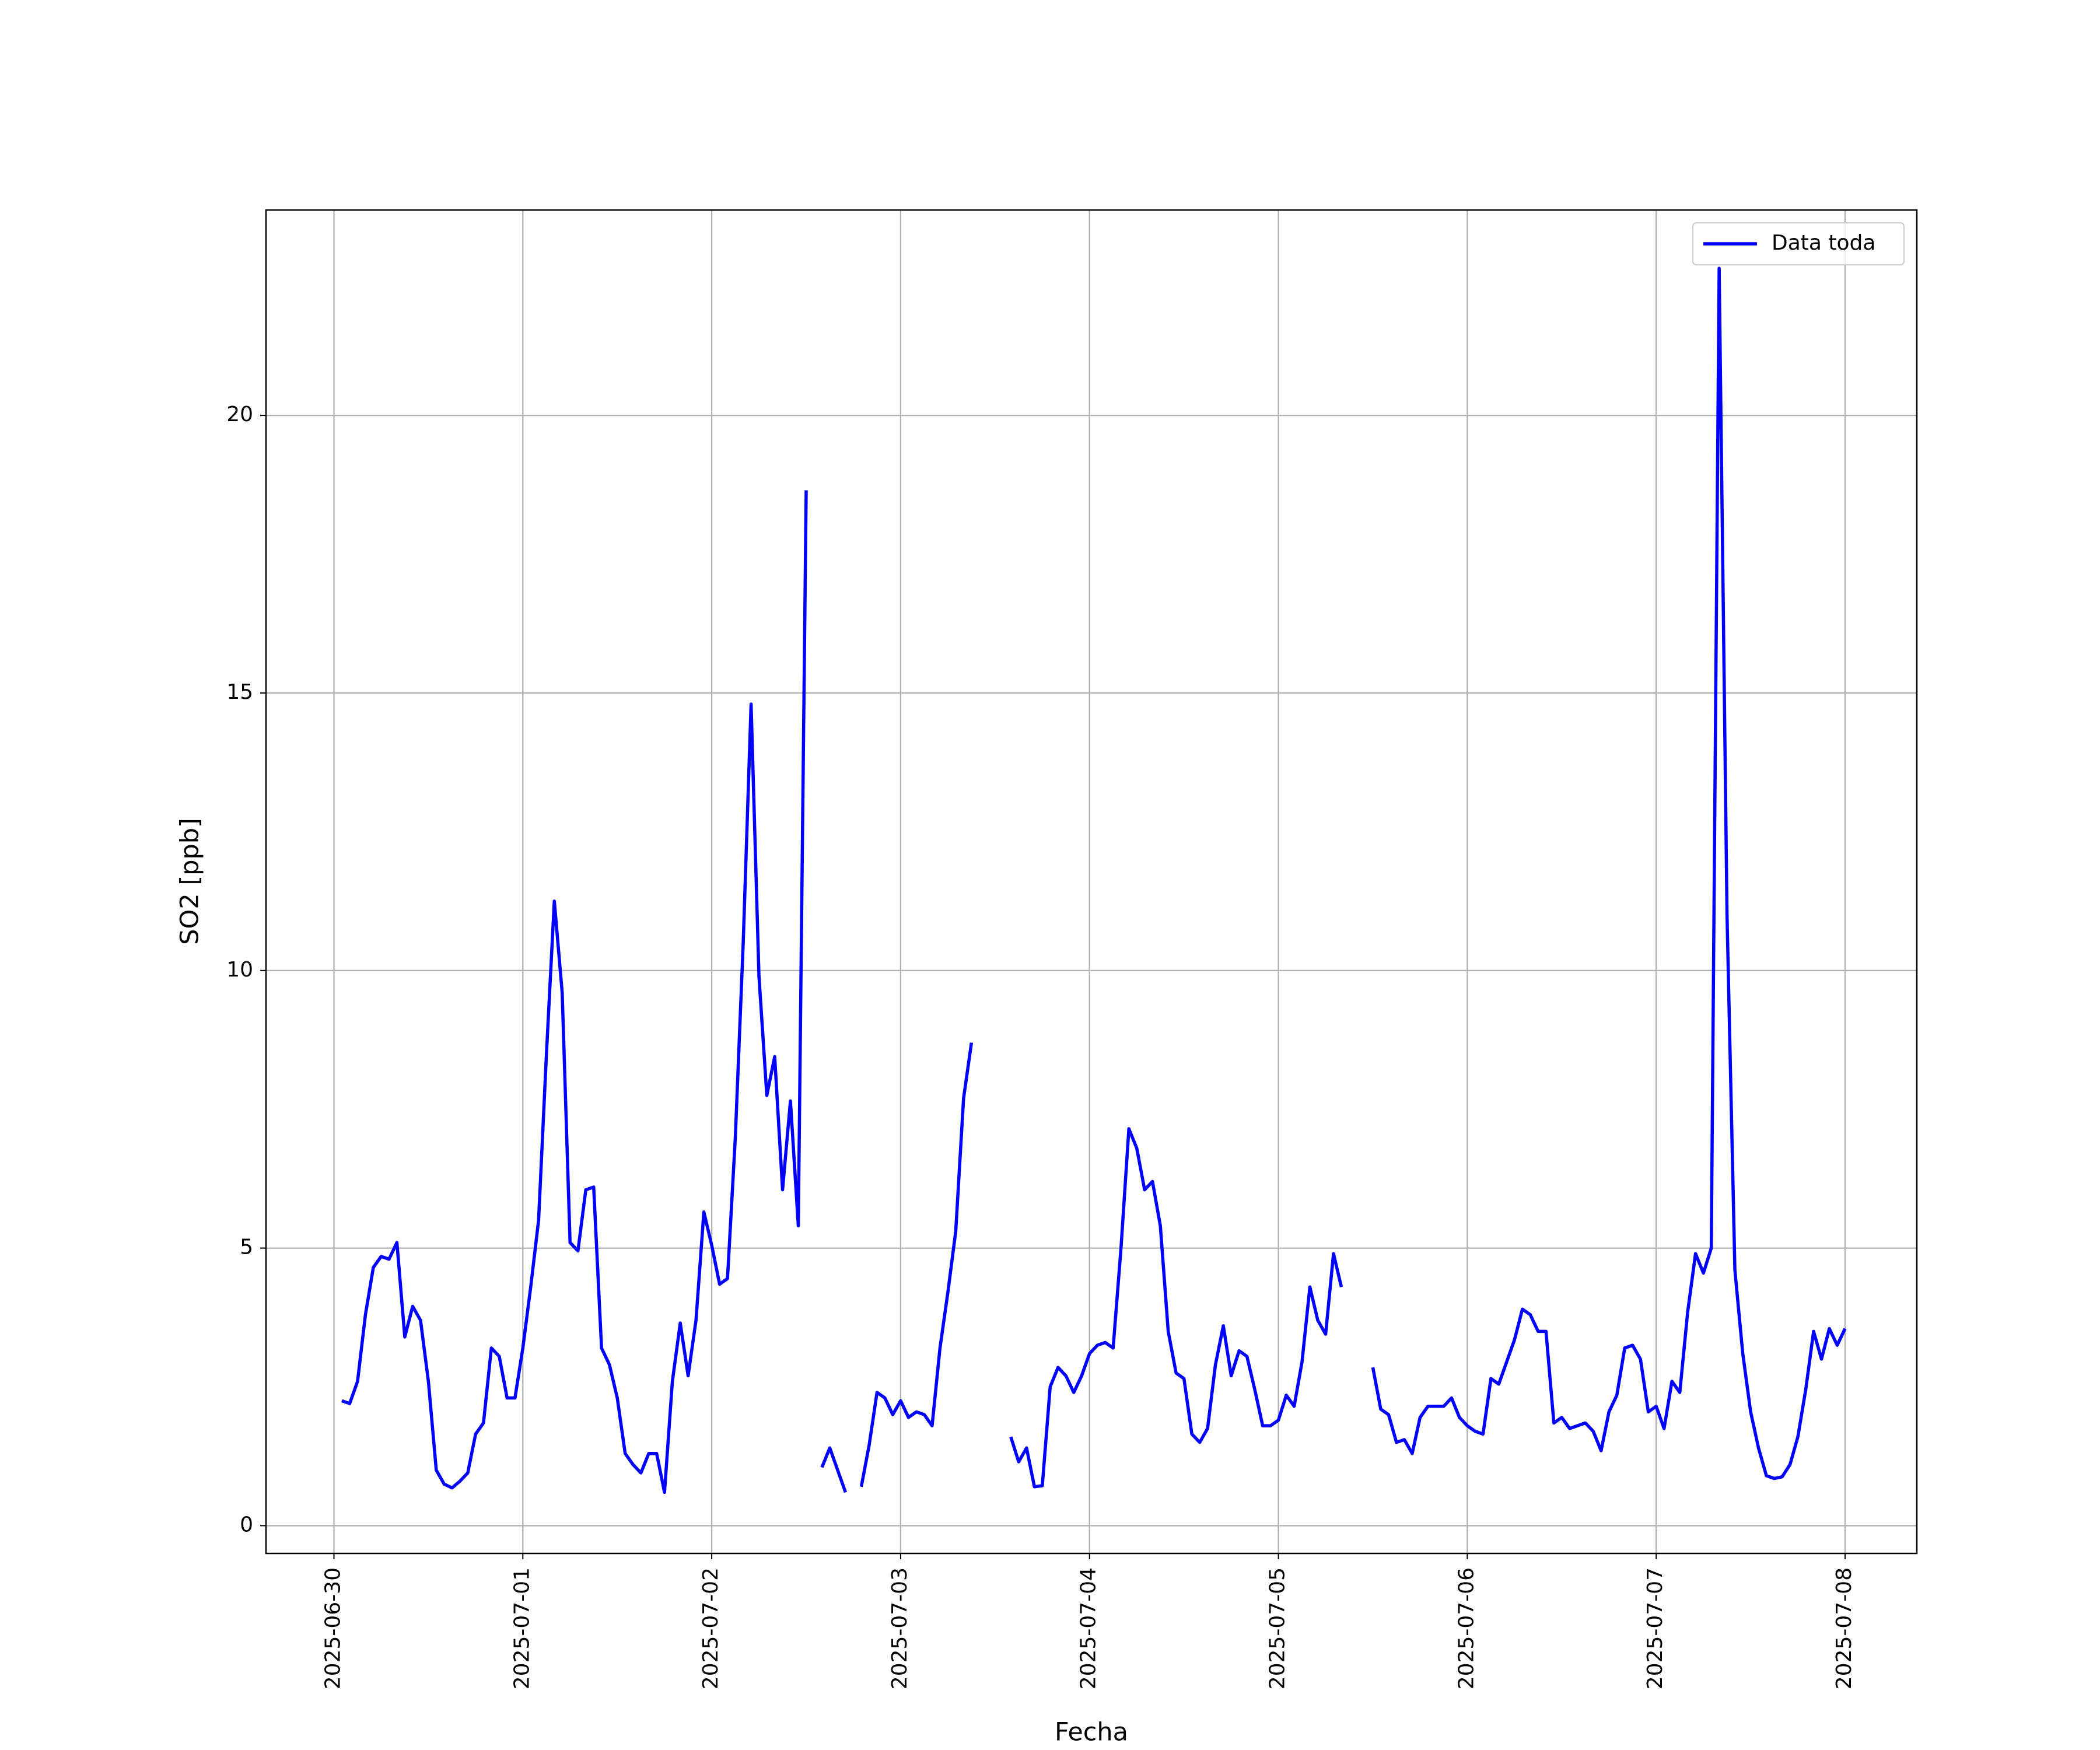 Image resolution: width=2100 pixels, height=1750 pixels. I want to click on y-tick-label: 15, so click(239, 692).